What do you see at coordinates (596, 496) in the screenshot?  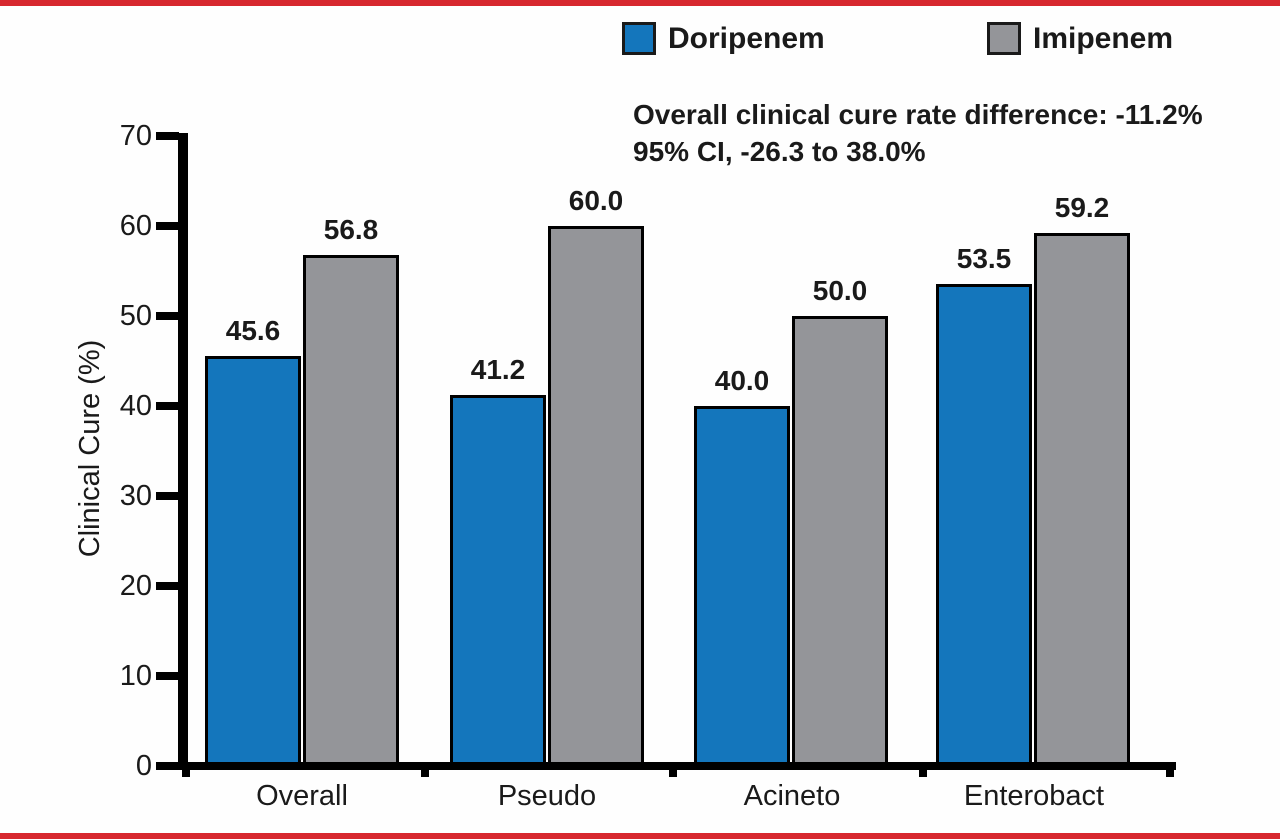 I see `bar-imipenem-pseudo` at bounding box center [596, 496].